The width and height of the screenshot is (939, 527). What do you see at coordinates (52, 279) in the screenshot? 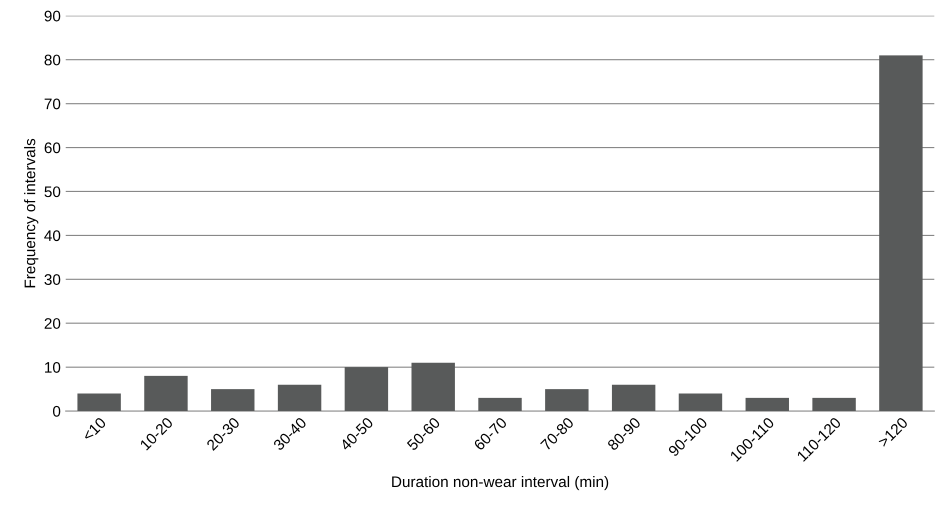
I see `y-tick-label: 30` at bounding box center [52, 279].